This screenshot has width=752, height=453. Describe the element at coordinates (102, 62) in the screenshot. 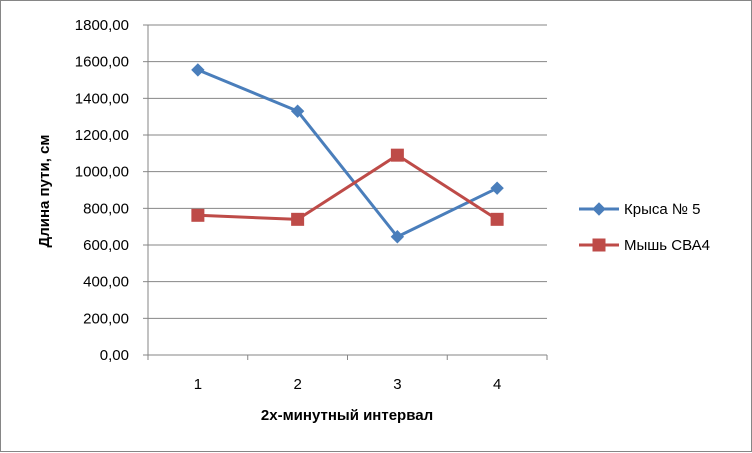

I see `y-tick-label: 1600,00` at that location.